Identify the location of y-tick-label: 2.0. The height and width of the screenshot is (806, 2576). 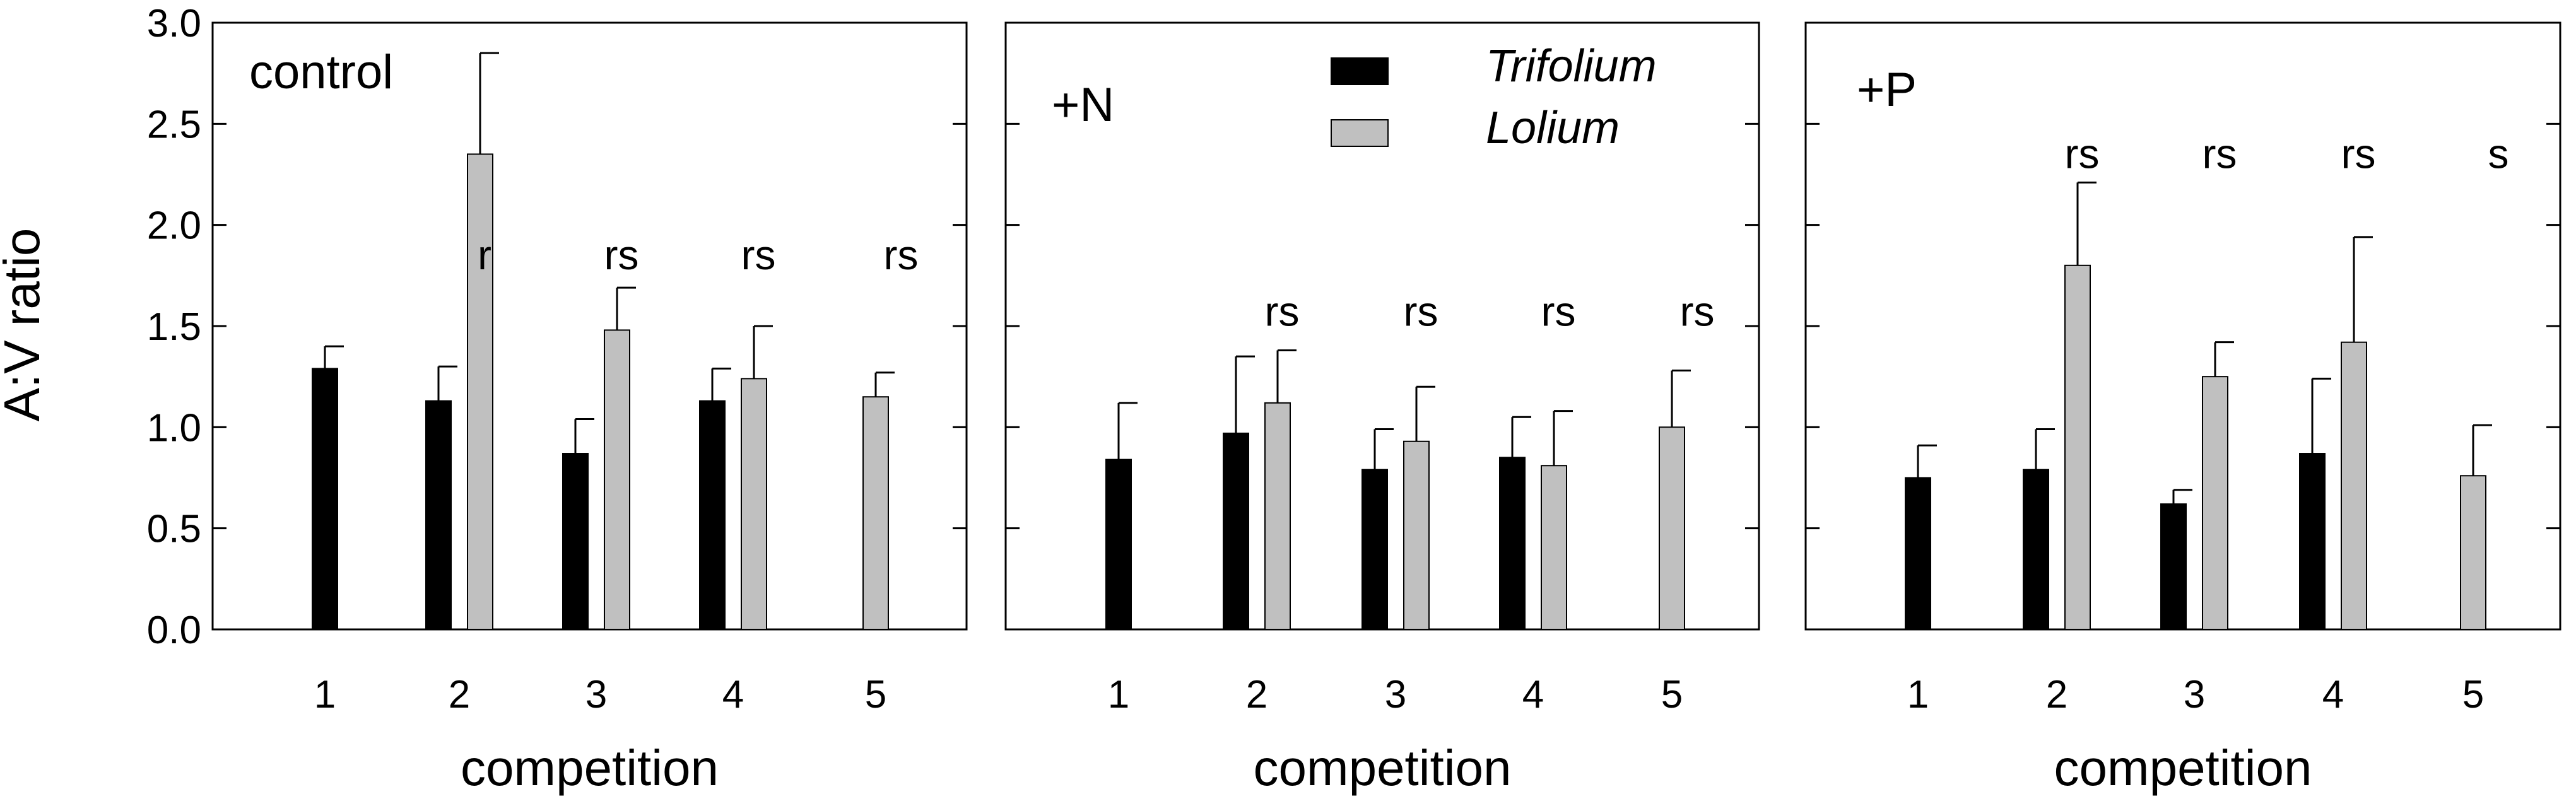
(174, 226).